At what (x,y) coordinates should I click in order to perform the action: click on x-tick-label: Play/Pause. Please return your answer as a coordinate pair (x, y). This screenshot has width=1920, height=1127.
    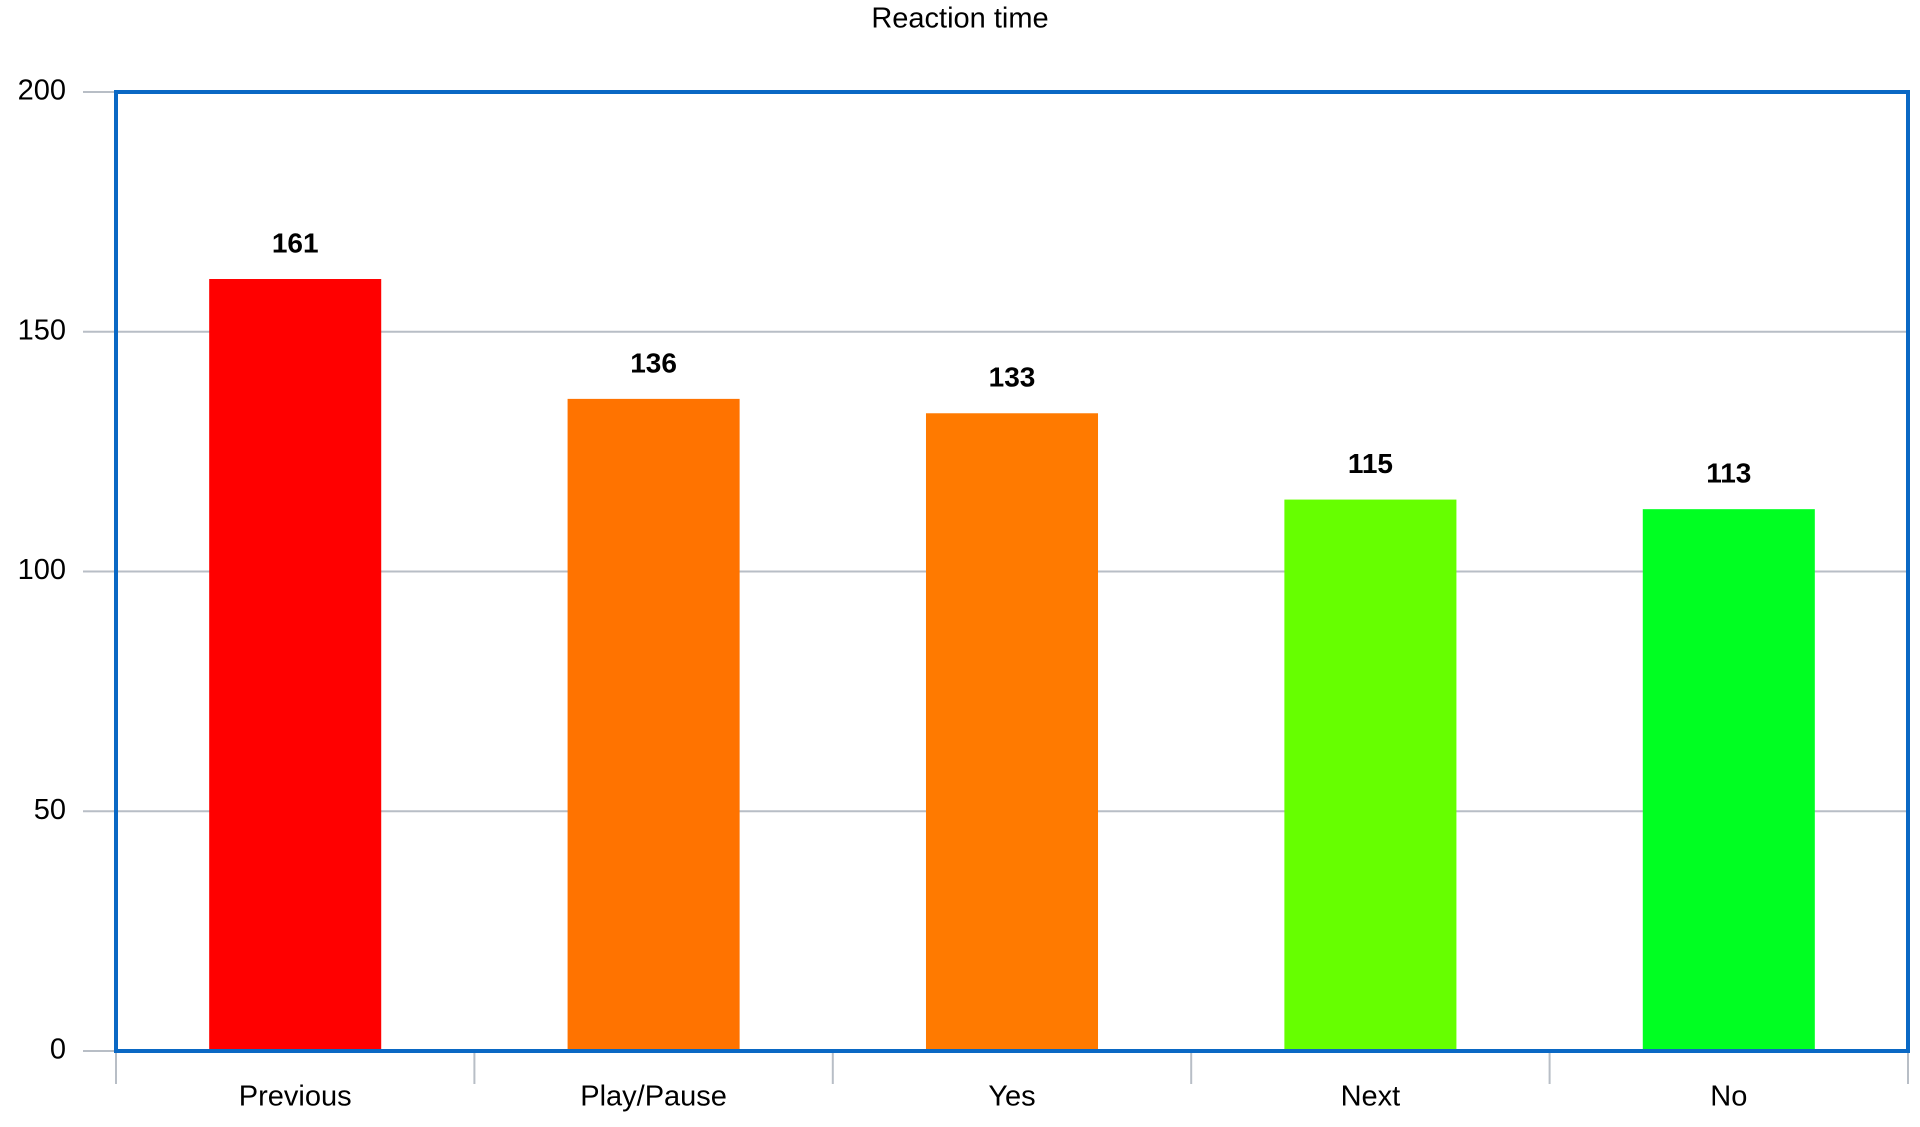
    Looking at the image, I should click on (653, 1097).